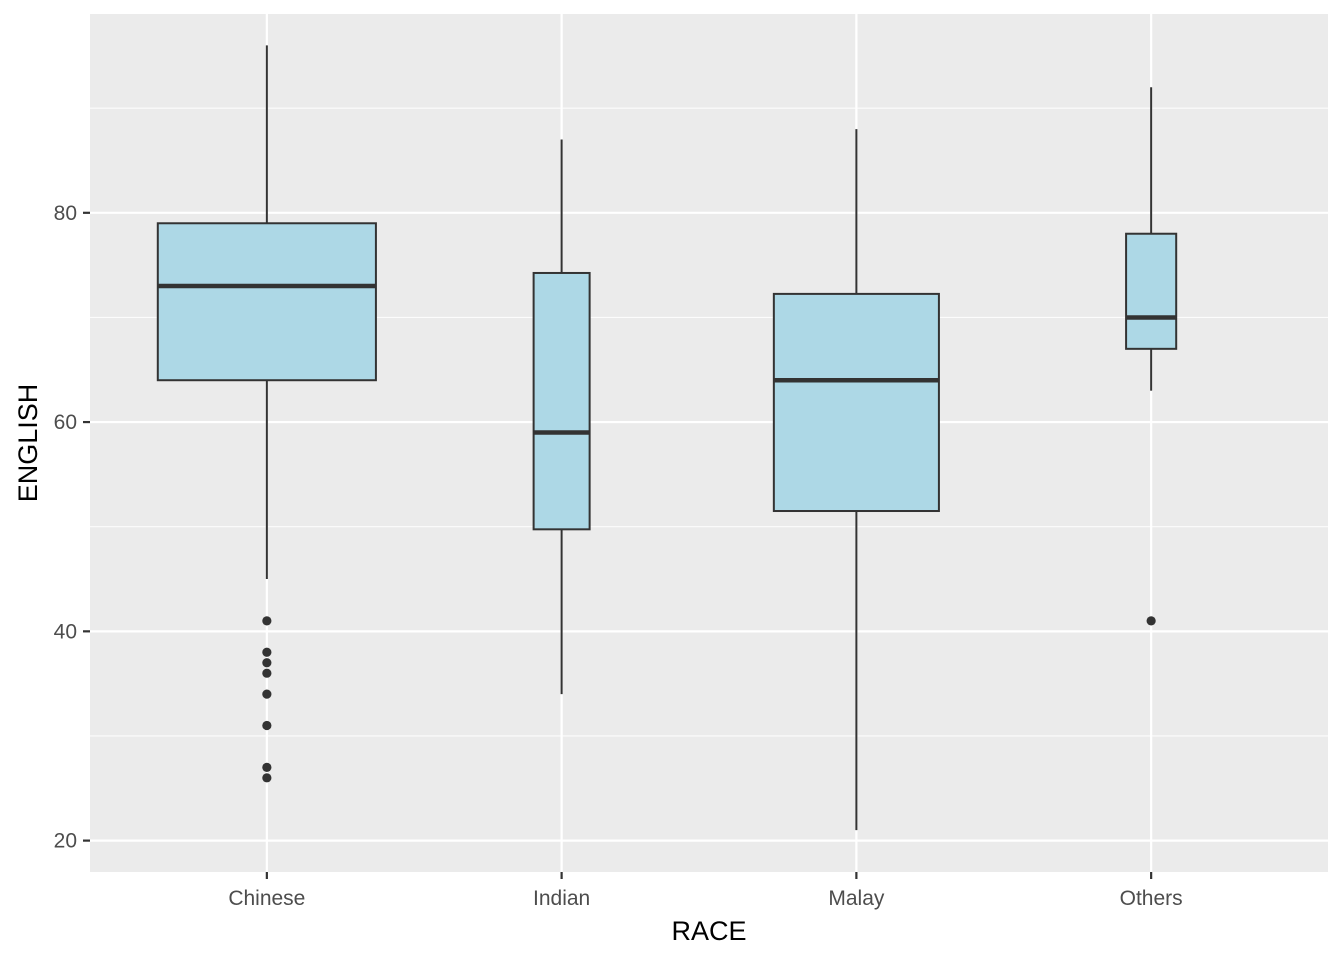  What do you see at coordinates (65, 422) in the screenshot?
I see `y-tick-label: 60` at bounding box center [65, 422].